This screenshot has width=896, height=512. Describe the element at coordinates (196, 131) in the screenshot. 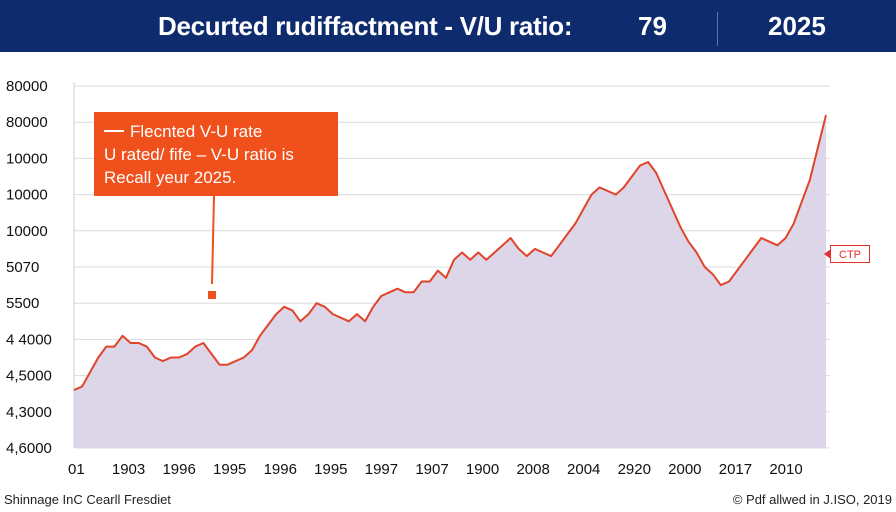

I see `annotation-line-1: Flecnted V-U rate` at that location.